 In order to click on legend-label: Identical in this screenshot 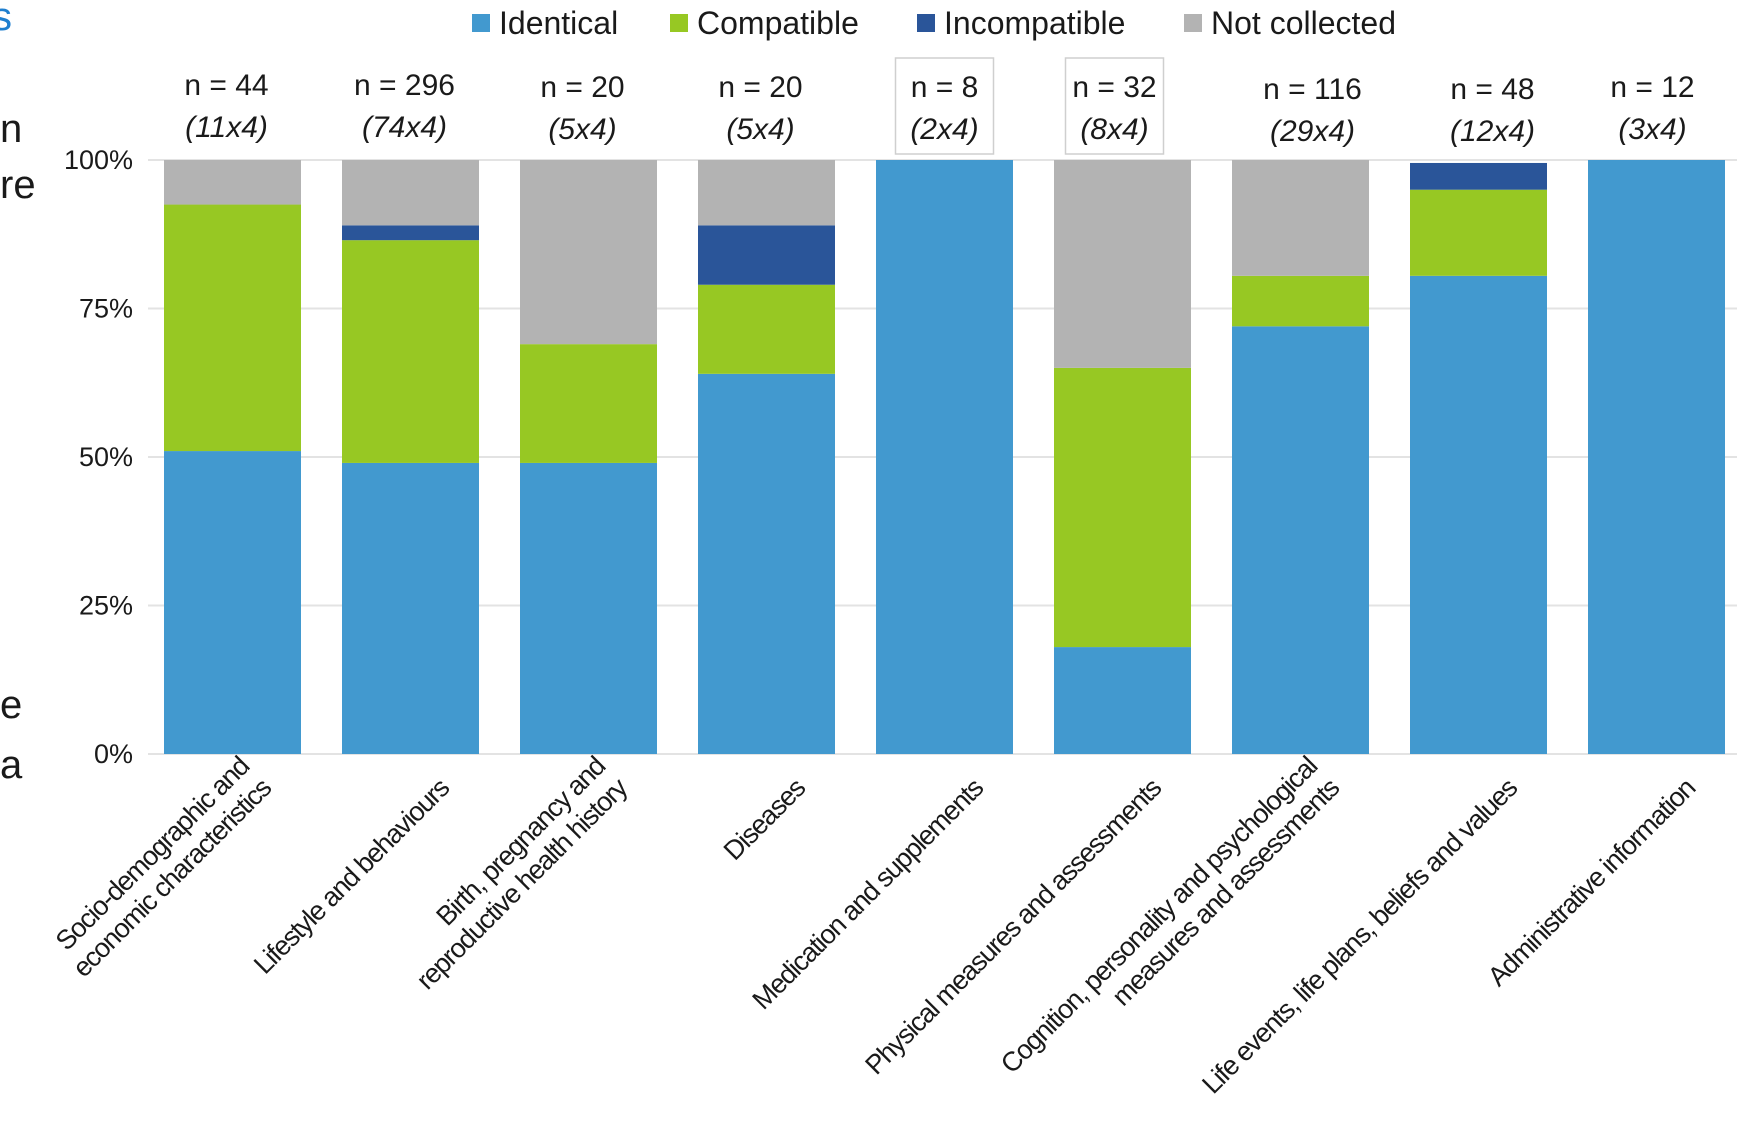, I will do `click(558, 23)`.